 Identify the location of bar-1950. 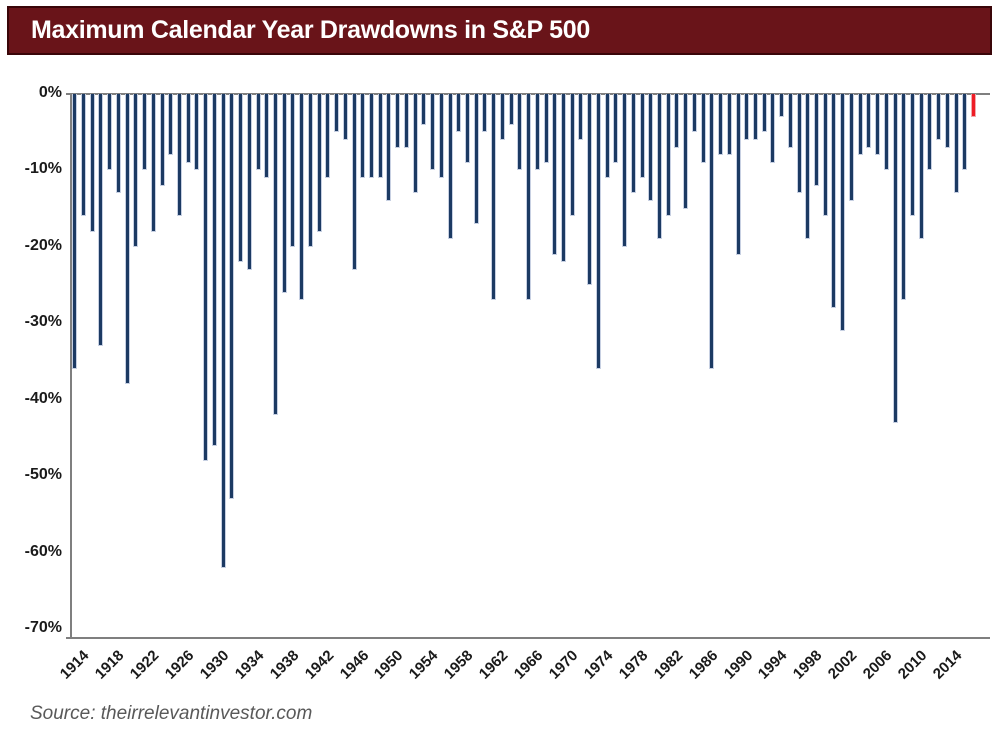
(389, 147).